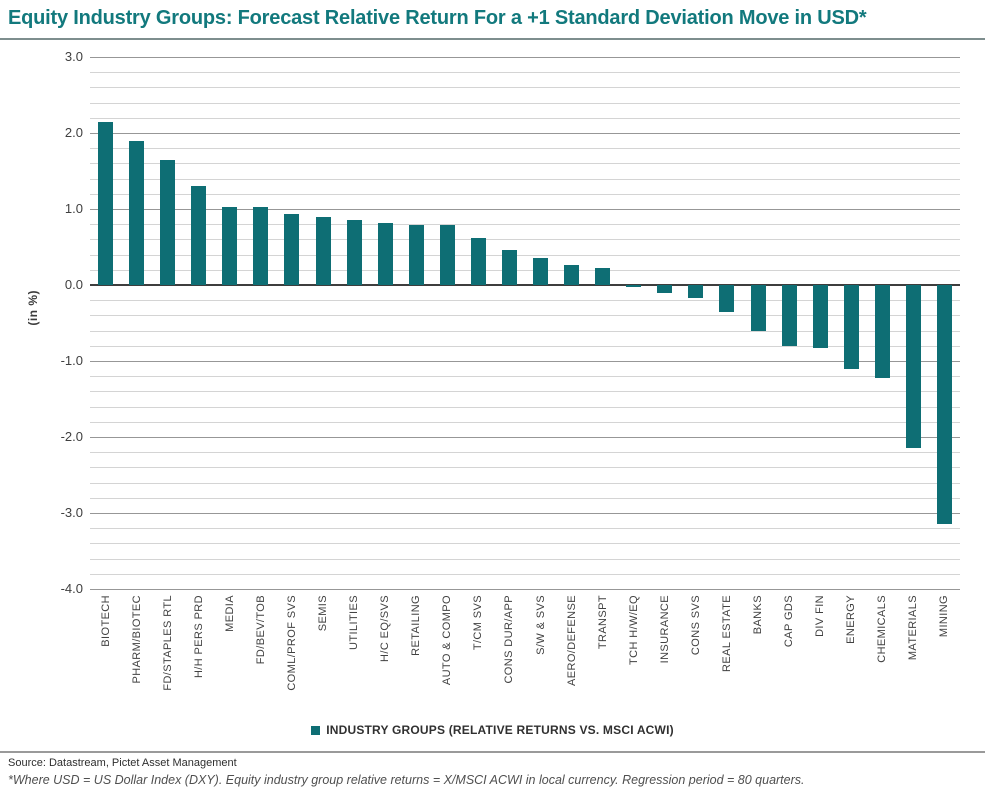  I want to click on x-category-label: TRANSPT, so click(602, 622).